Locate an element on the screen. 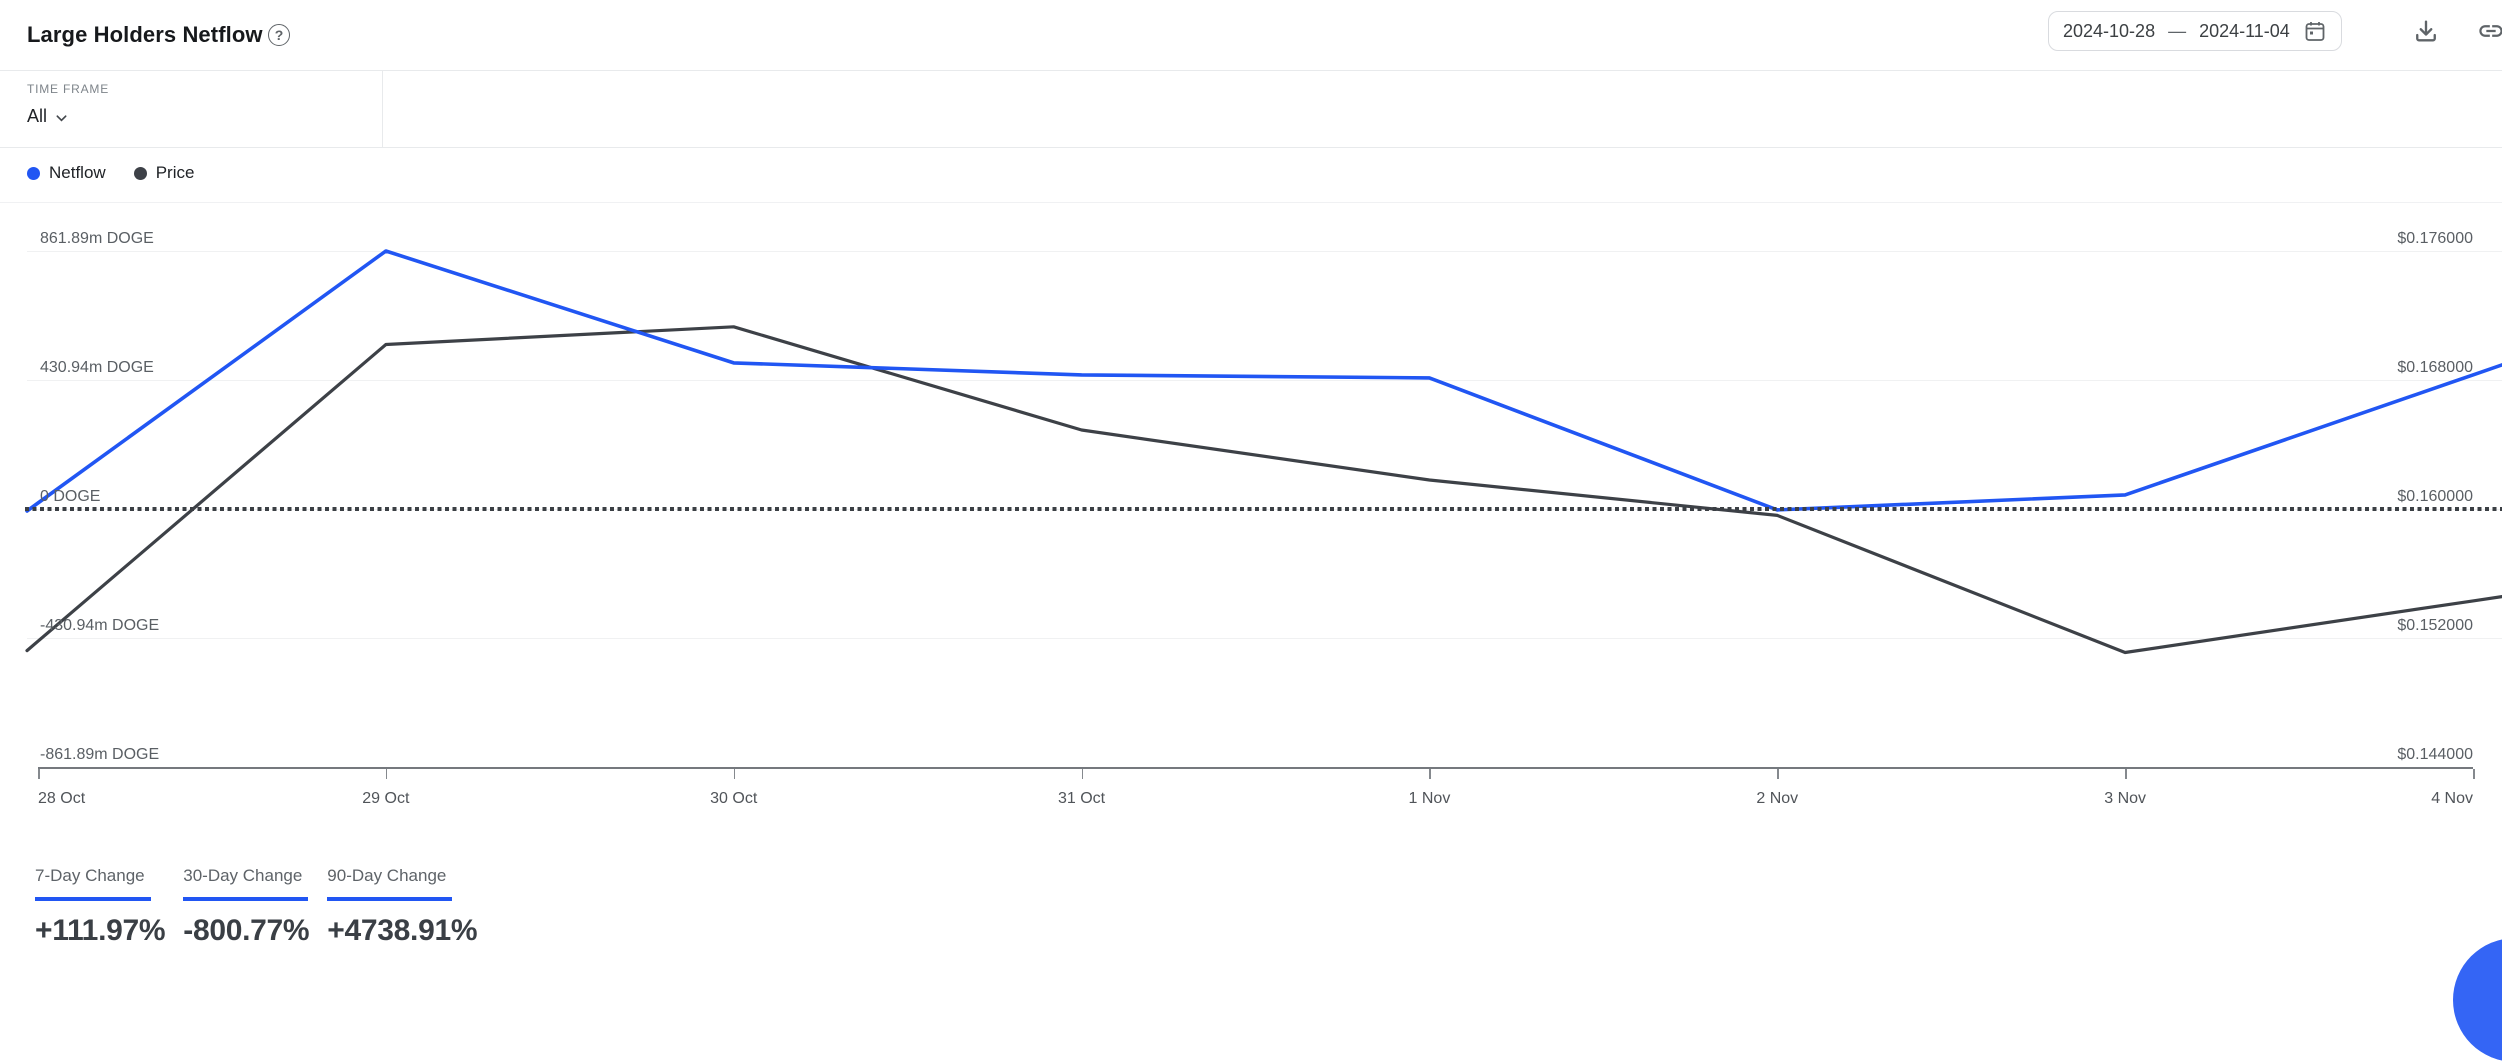 The height and width of the screenshot is (1062, 2502). chat-fab-button is located at coordinates (2477, 1000).